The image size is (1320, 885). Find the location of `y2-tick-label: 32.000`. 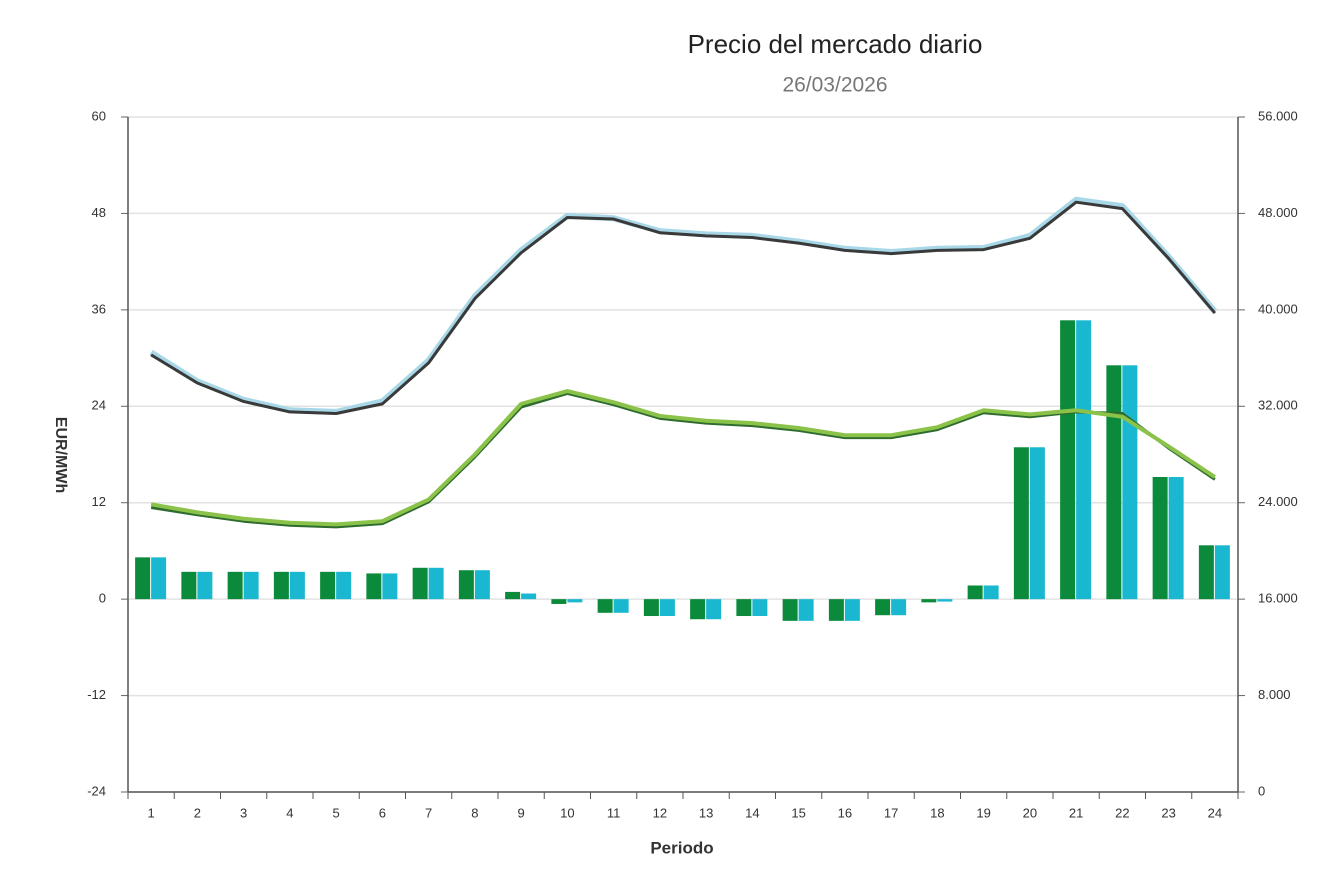

y2-tick-label: 32.000 is located at coordinates (1278, 405).